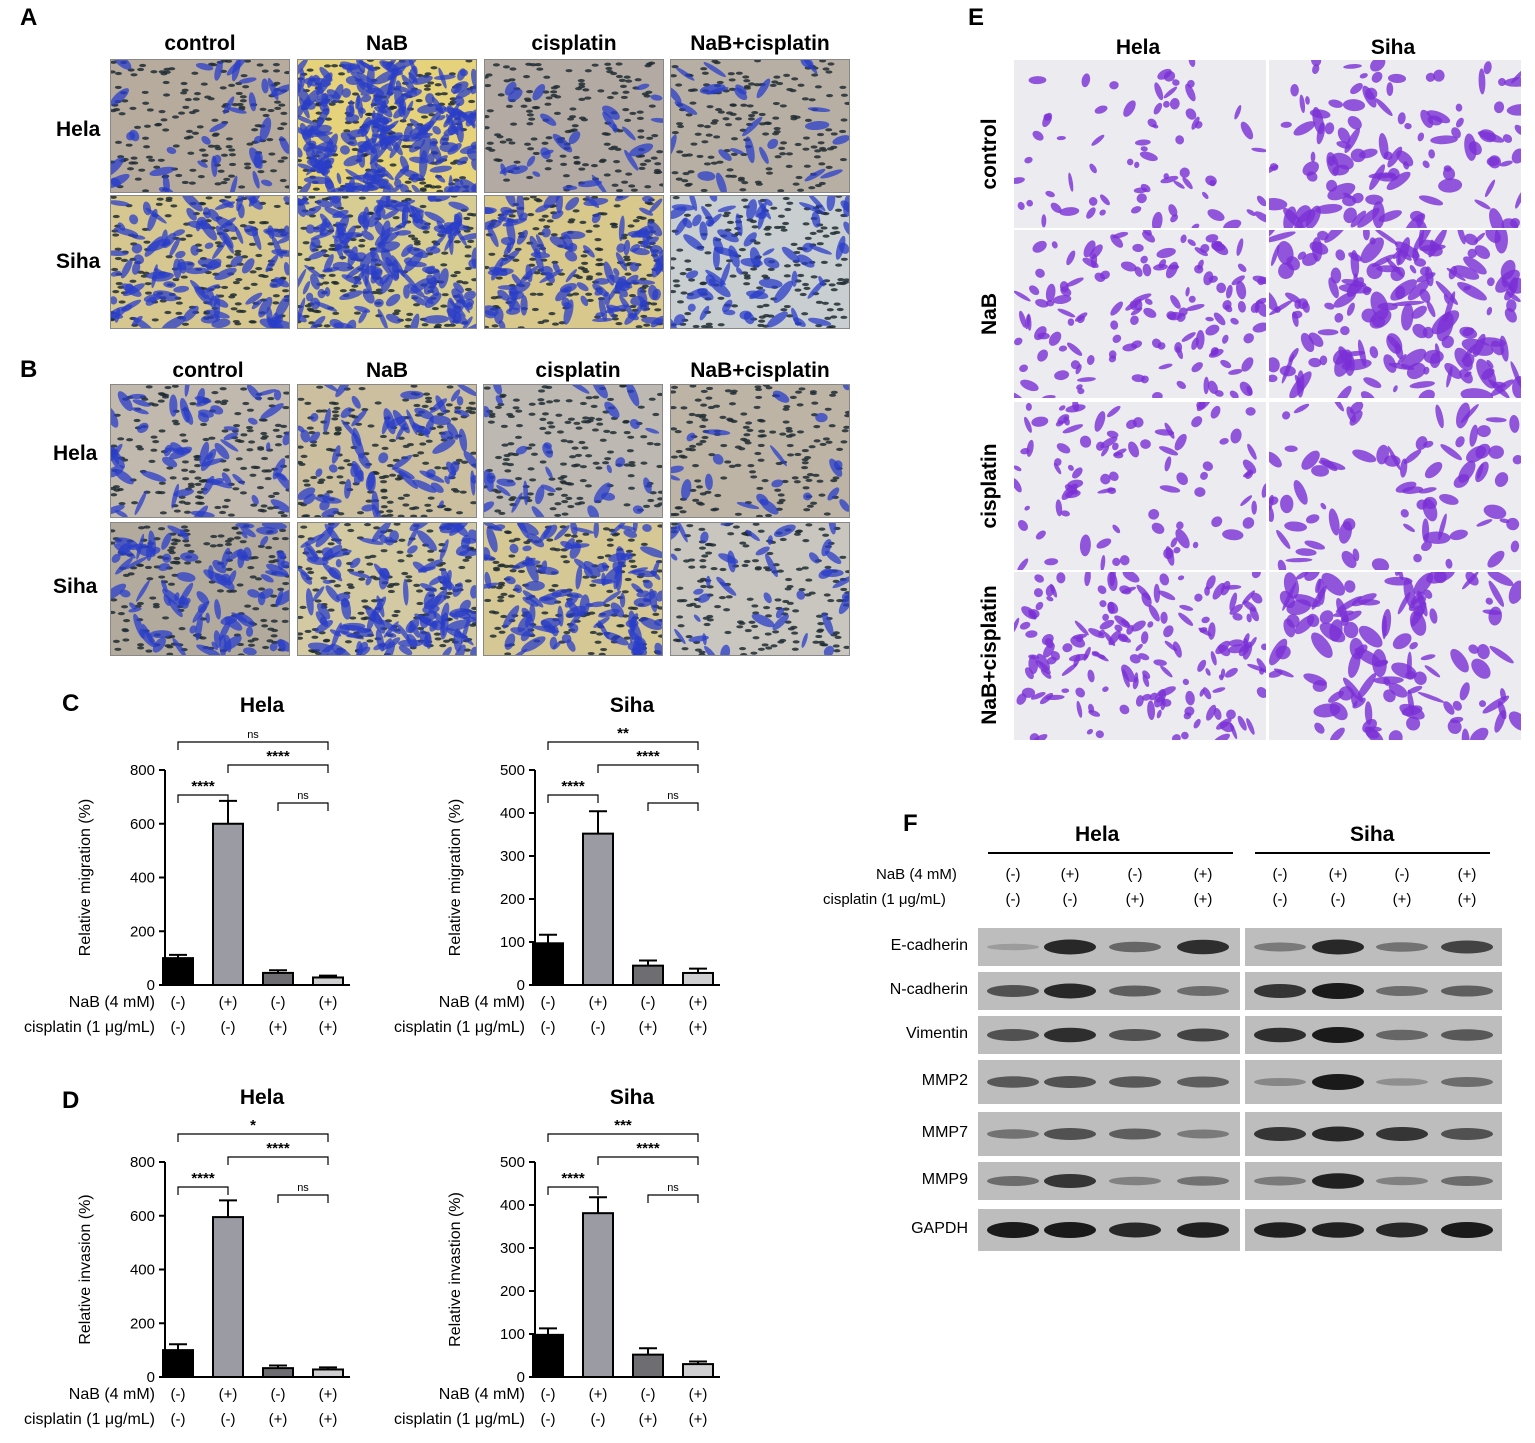 The image size is (1535, 1443). Describe the element at coordinates (1070, 874) in the screenshot. I see `blot-nab-symbol: (+)` at that location.